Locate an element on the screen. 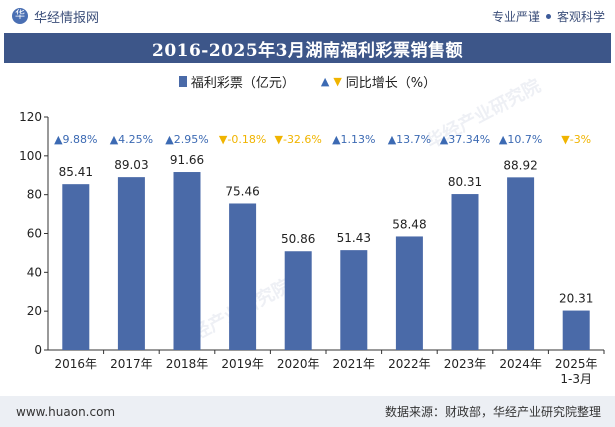  bar-value-label: 85.41 is located at coordinates (76, 172).